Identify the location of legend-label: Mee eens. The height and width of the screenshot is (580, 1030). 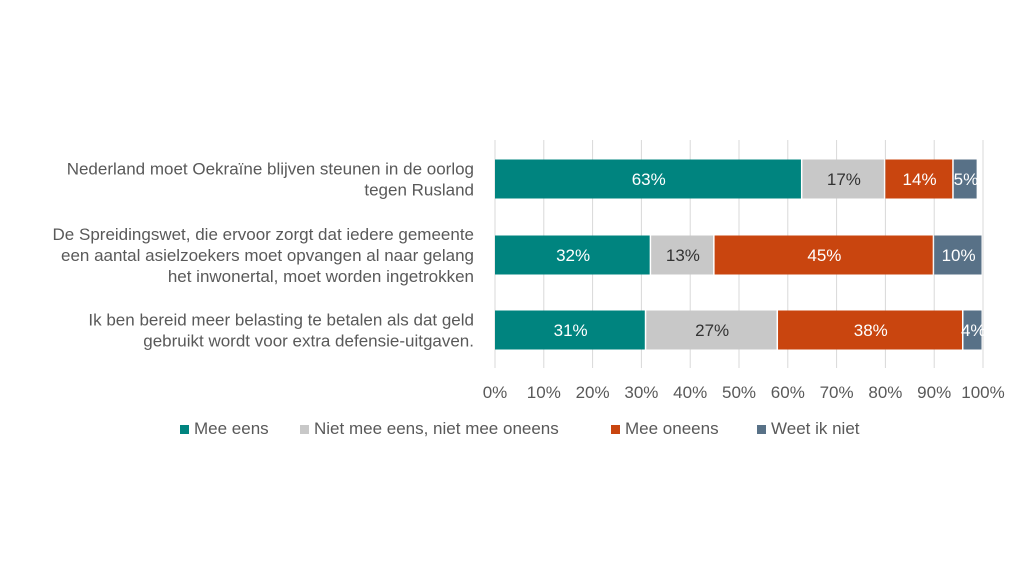
(231, 428).